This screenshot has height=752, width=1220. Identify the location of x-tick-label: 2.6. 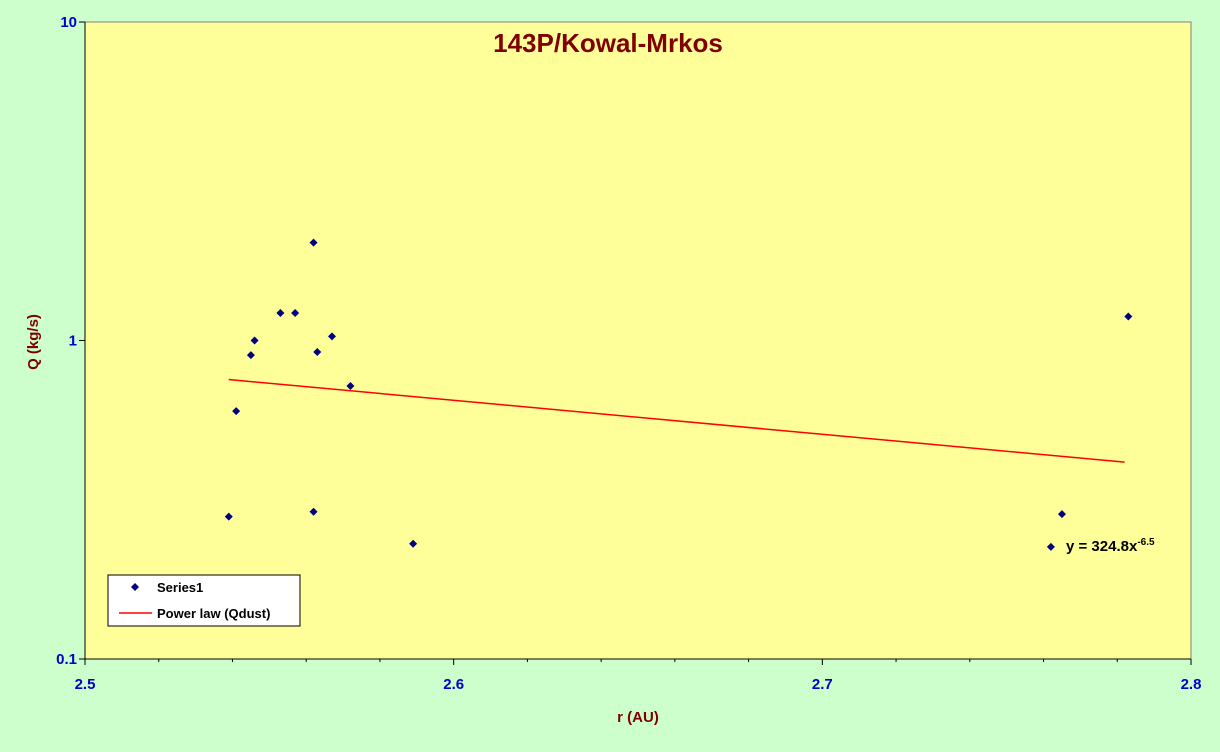
(453, 684).